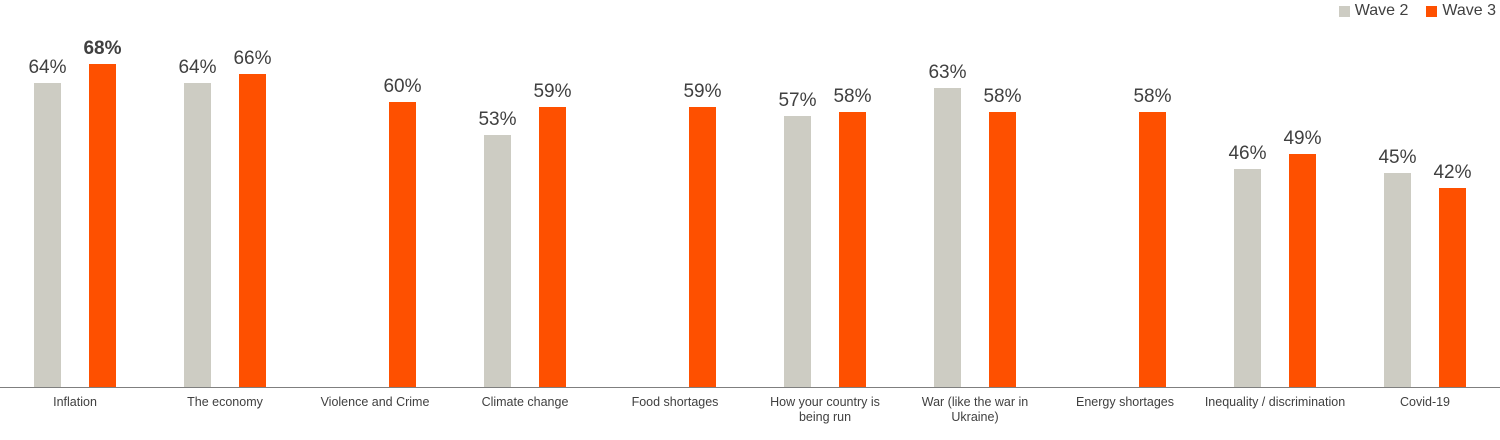 This screenshot has height=440, width=1500. Describe the element at coordinates (797, 101) in the screenshot. I see `value-label-wave-2-how-your-country-is-being-run: 57%` at that location.